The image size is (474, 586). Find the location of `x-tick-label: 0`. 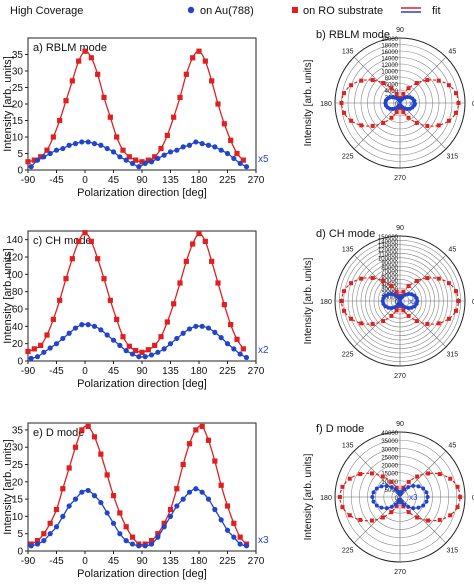

x-tick-label: 0 is located at coordinates (85, 180).